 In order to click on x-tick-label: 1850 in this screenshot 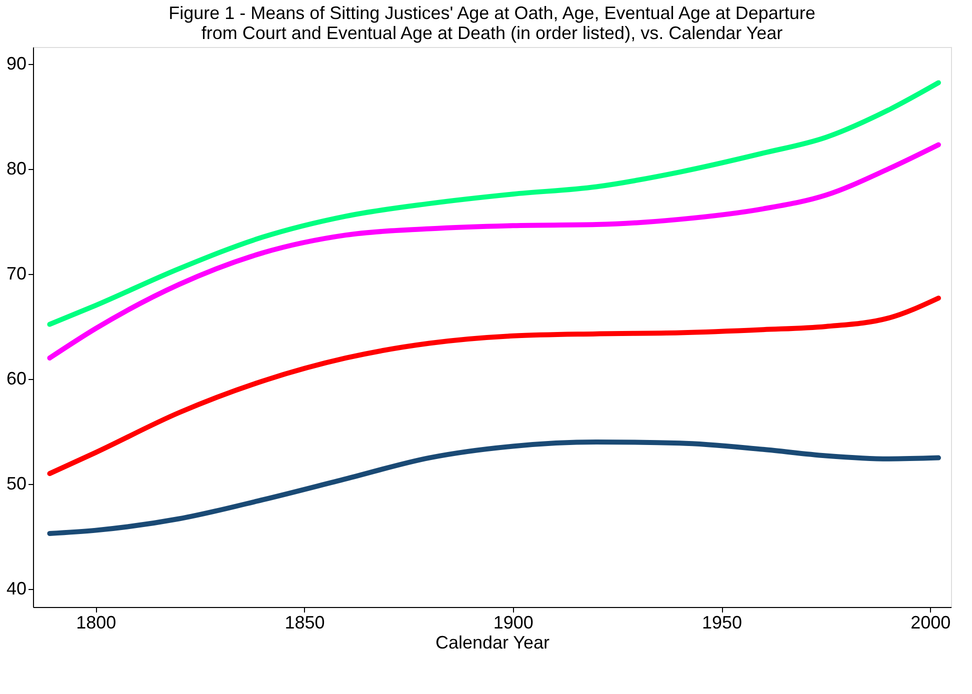, I will do `click(304, 622)`.